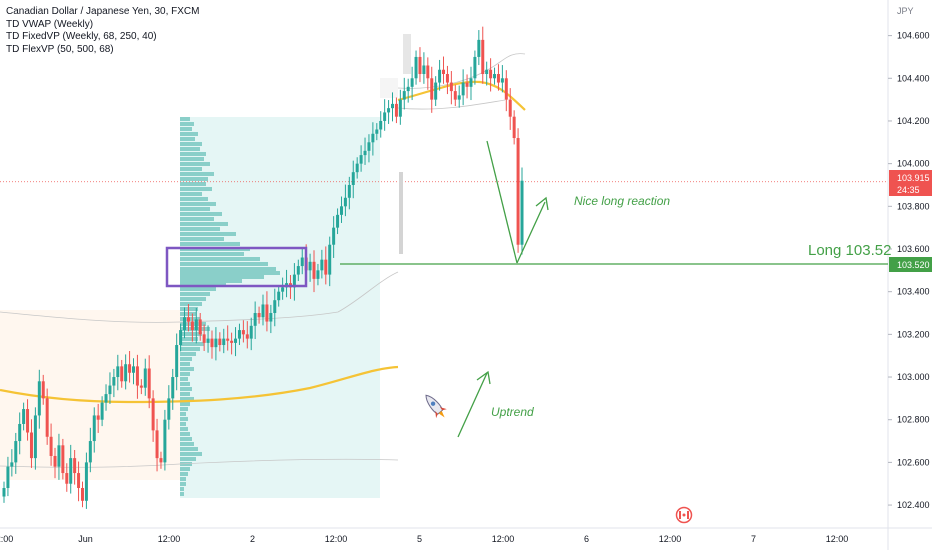 The width and height of the screenshot is (932, 555). Describe the element at coordinates (913, 420) in the screenshot. I see `price-tick-label: 102.800` at that location.